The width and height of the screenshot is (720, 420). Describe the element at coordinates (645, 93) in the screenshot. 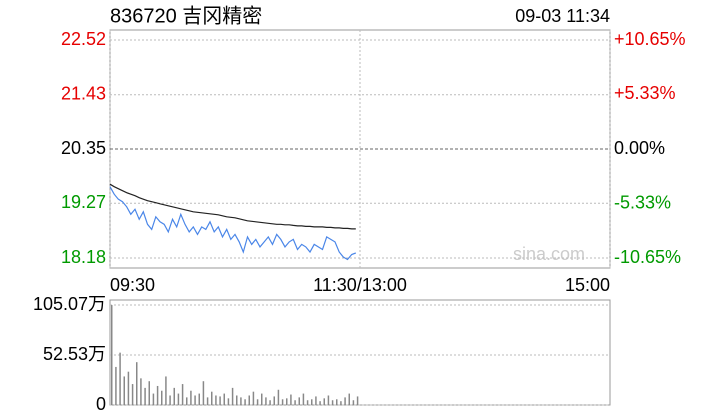

I see `y2-tick-label: +5.33%` at that location.